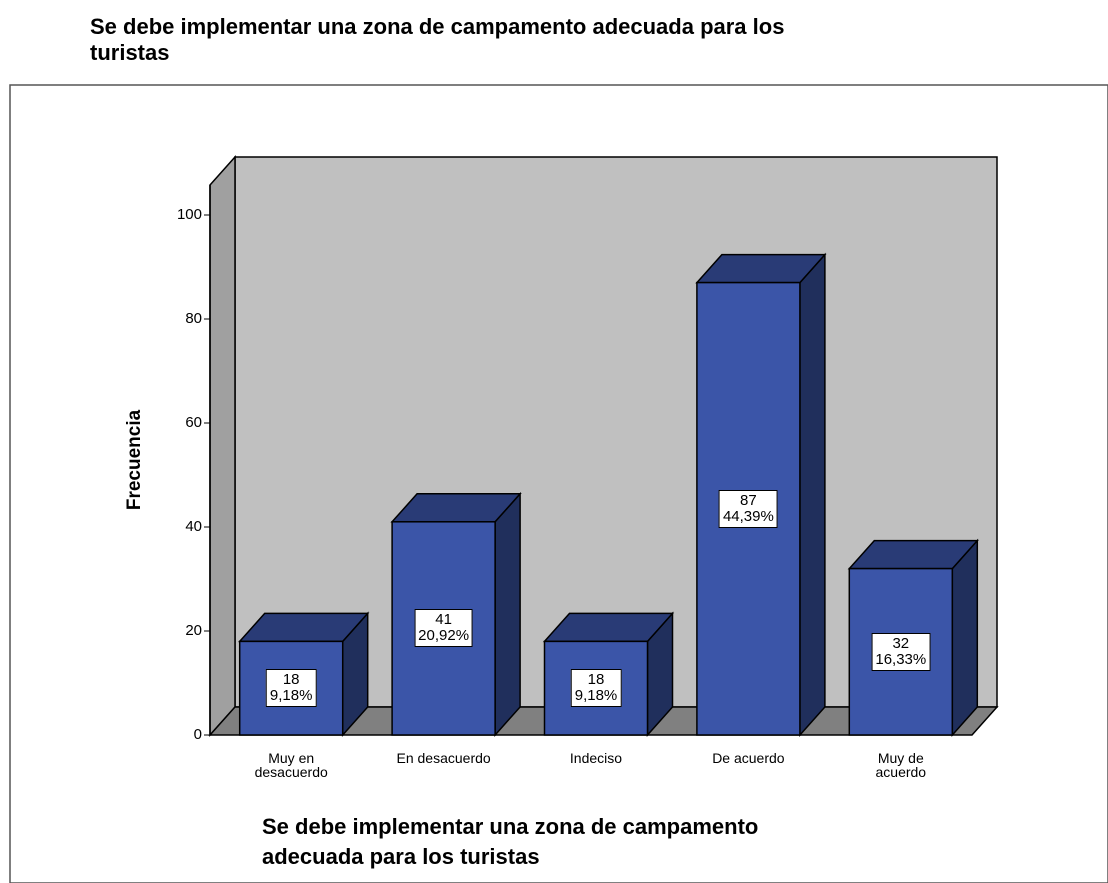 This screenshot has height=883, width=1108. I want to click on y-tick-label: 0, so click(198, 734).